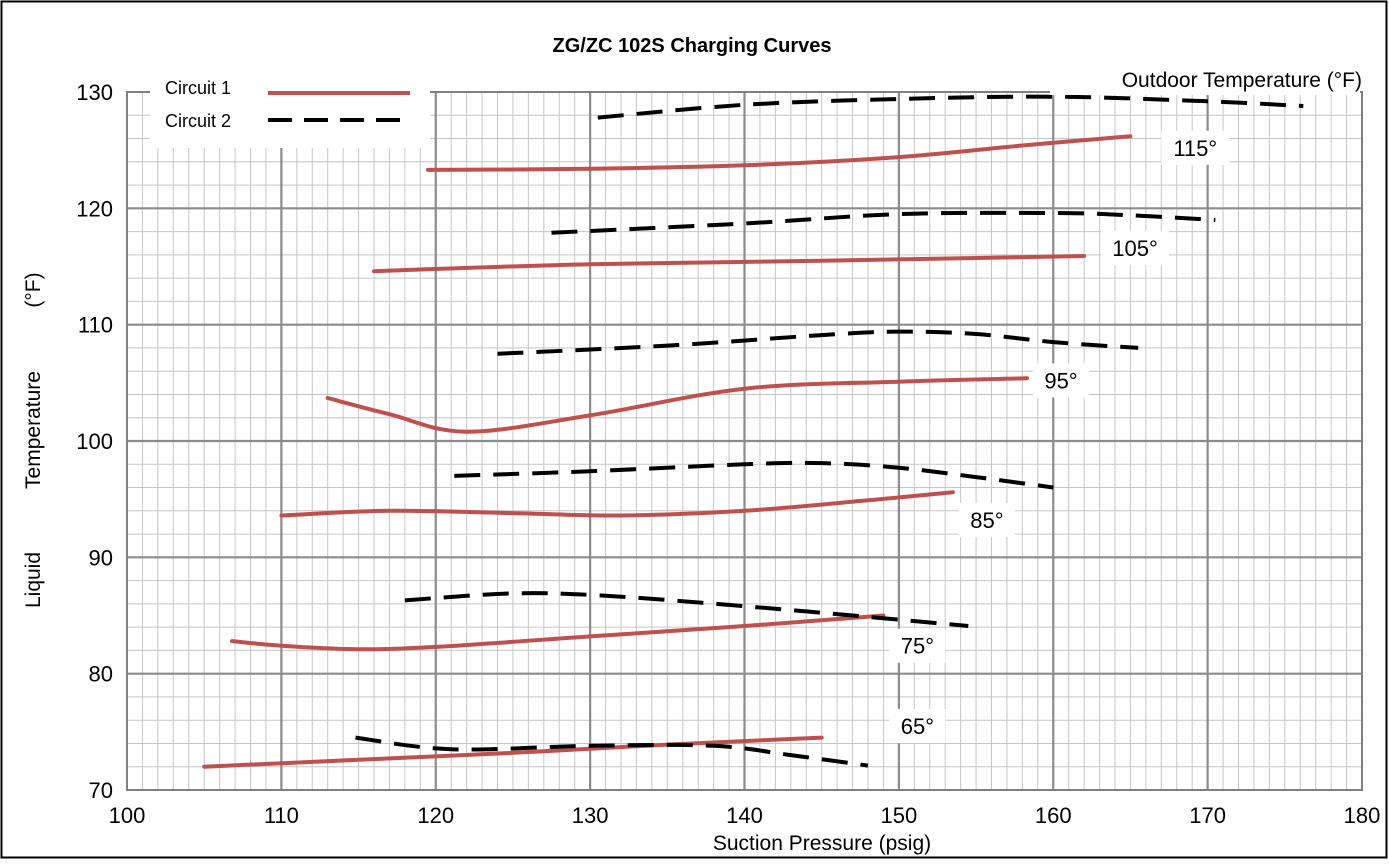 The image size is (1389, 865). What do you see at coordinates (198, 88) in the screenshot?
I see `legend-label-circuit-1: Circuit 1` at bounding box center [198, 88].